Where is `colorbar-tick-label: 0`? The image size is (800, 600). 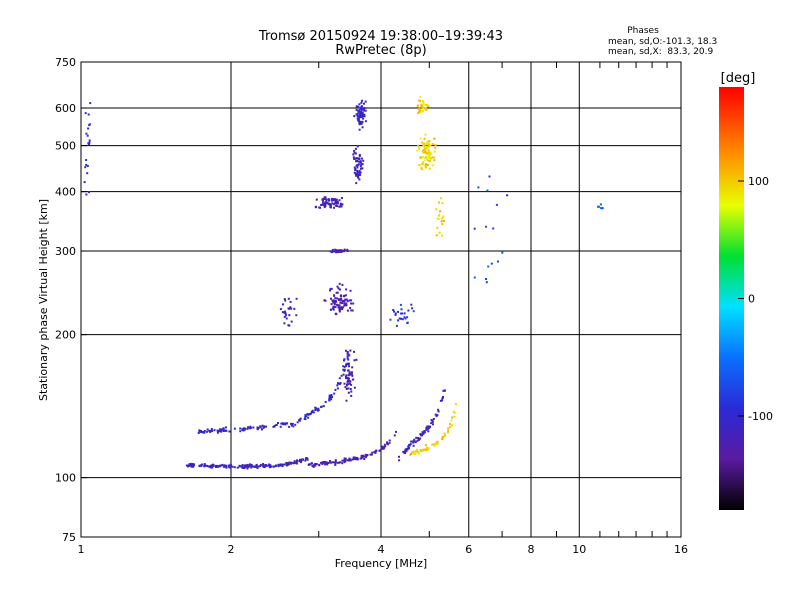
colorbar-tick-label: 0 is located at coordinates (751, 299).